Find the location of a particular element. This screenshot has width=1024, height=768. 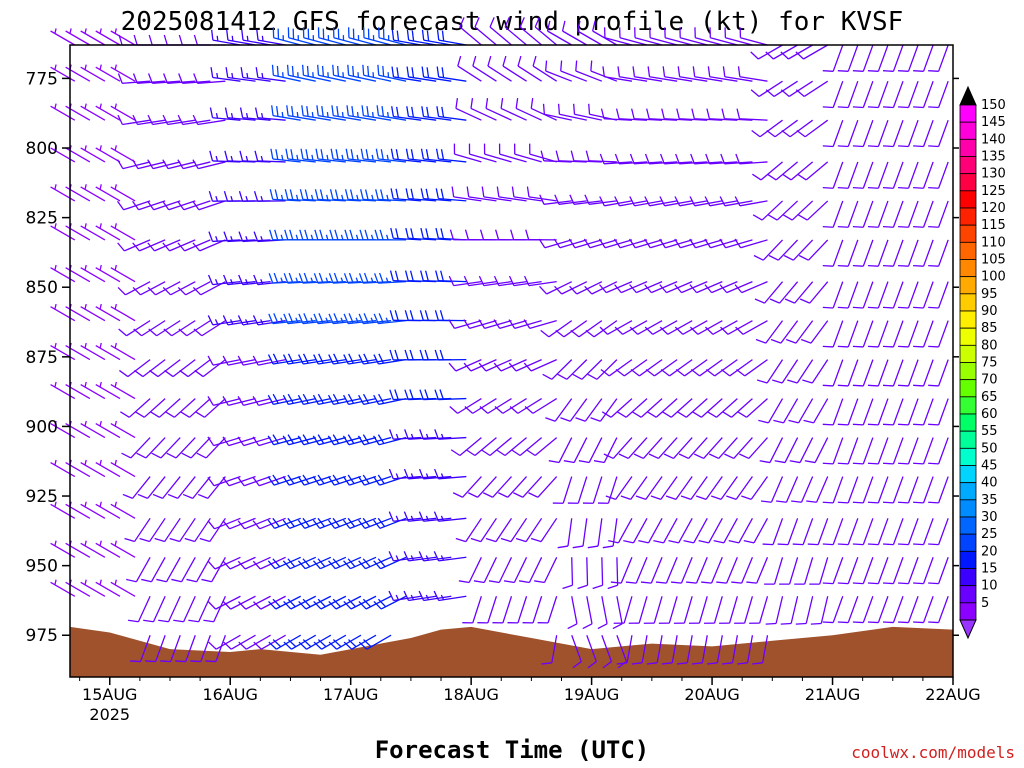

colorbar-label: 20 is located at coordinates (989, 551).